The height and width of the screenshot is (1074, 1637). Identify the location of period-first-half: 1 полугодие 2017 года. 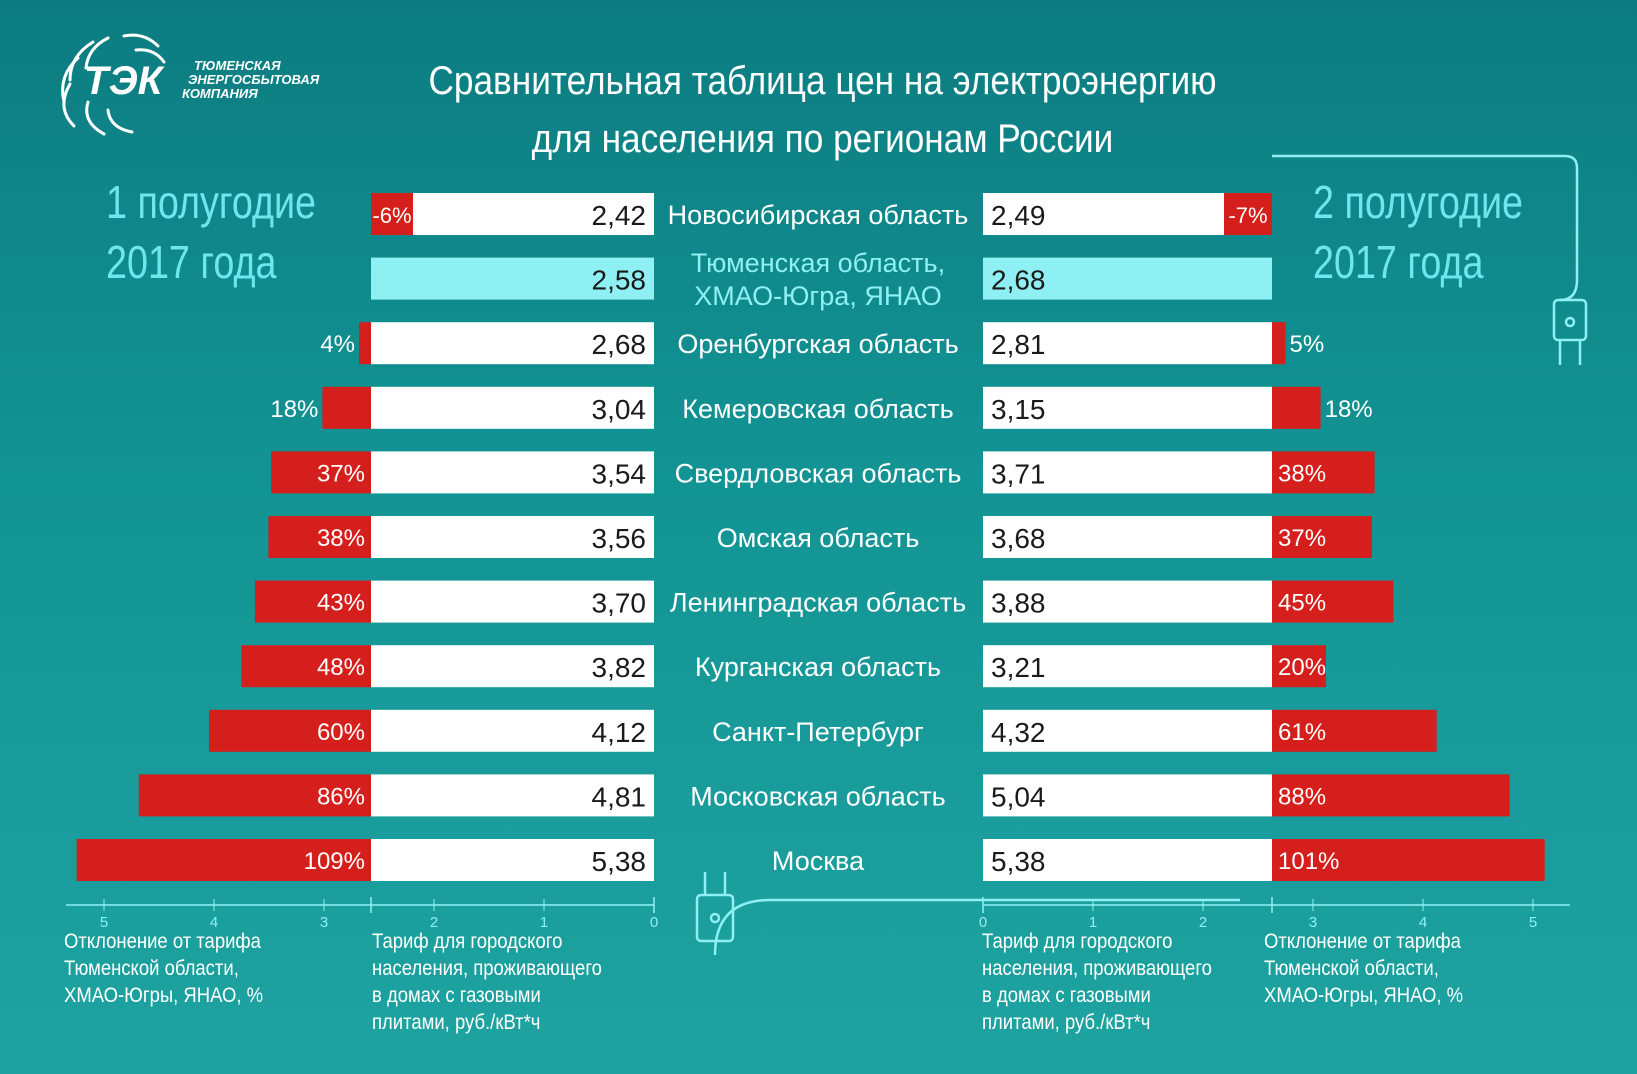
(211, 232).